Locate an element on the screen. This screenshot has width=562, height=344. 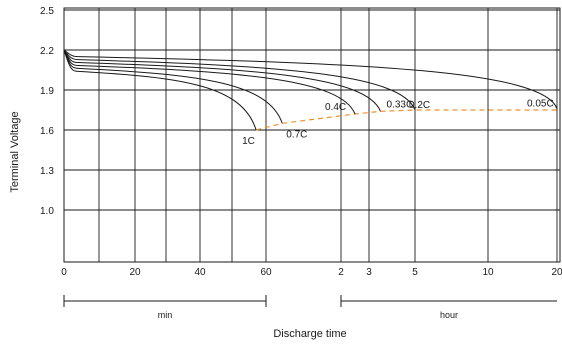
curve-label: 0.7C is located at coordinates (296, 134).